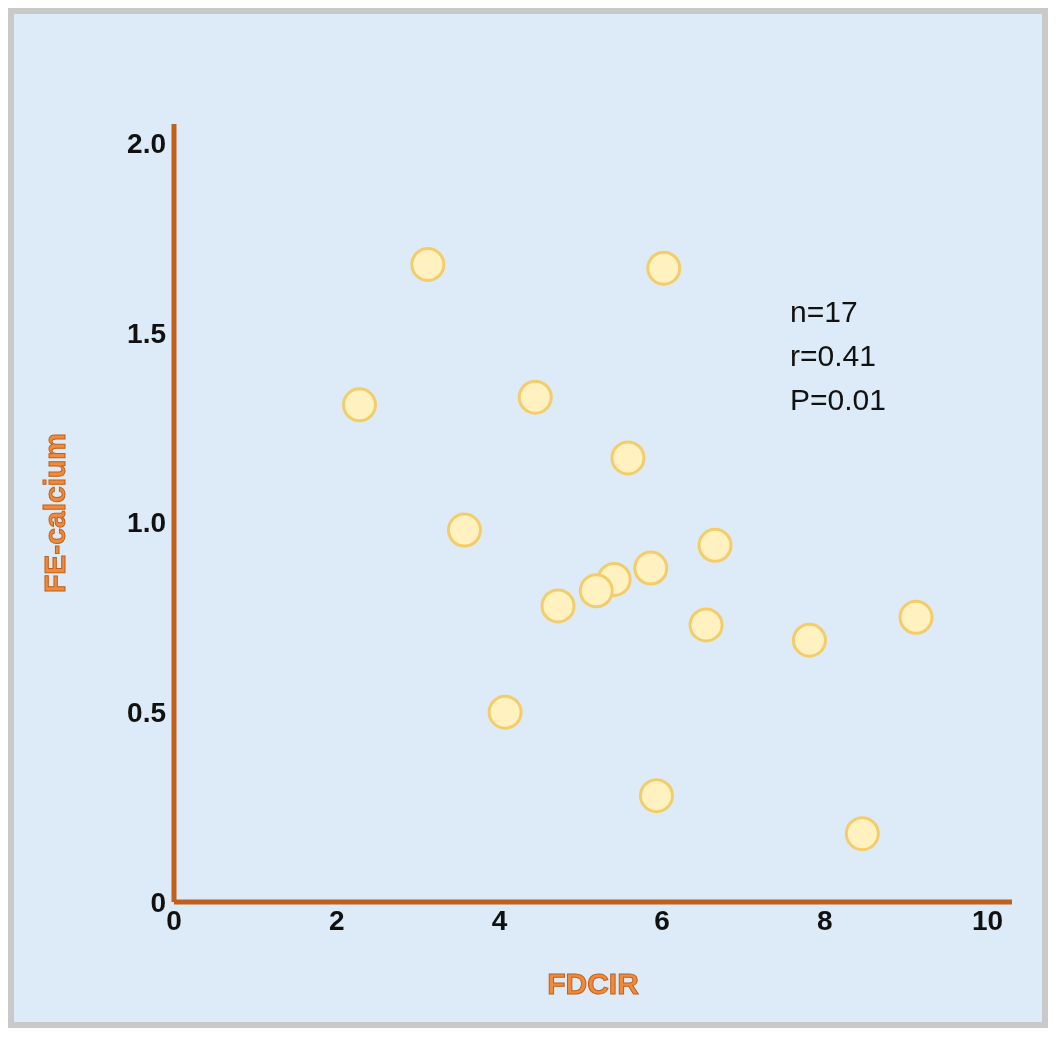  What do you see at coordinates (833, 356) in the screenshot?
I see `annotation: r=0.41` at bounding box center [833, 356].